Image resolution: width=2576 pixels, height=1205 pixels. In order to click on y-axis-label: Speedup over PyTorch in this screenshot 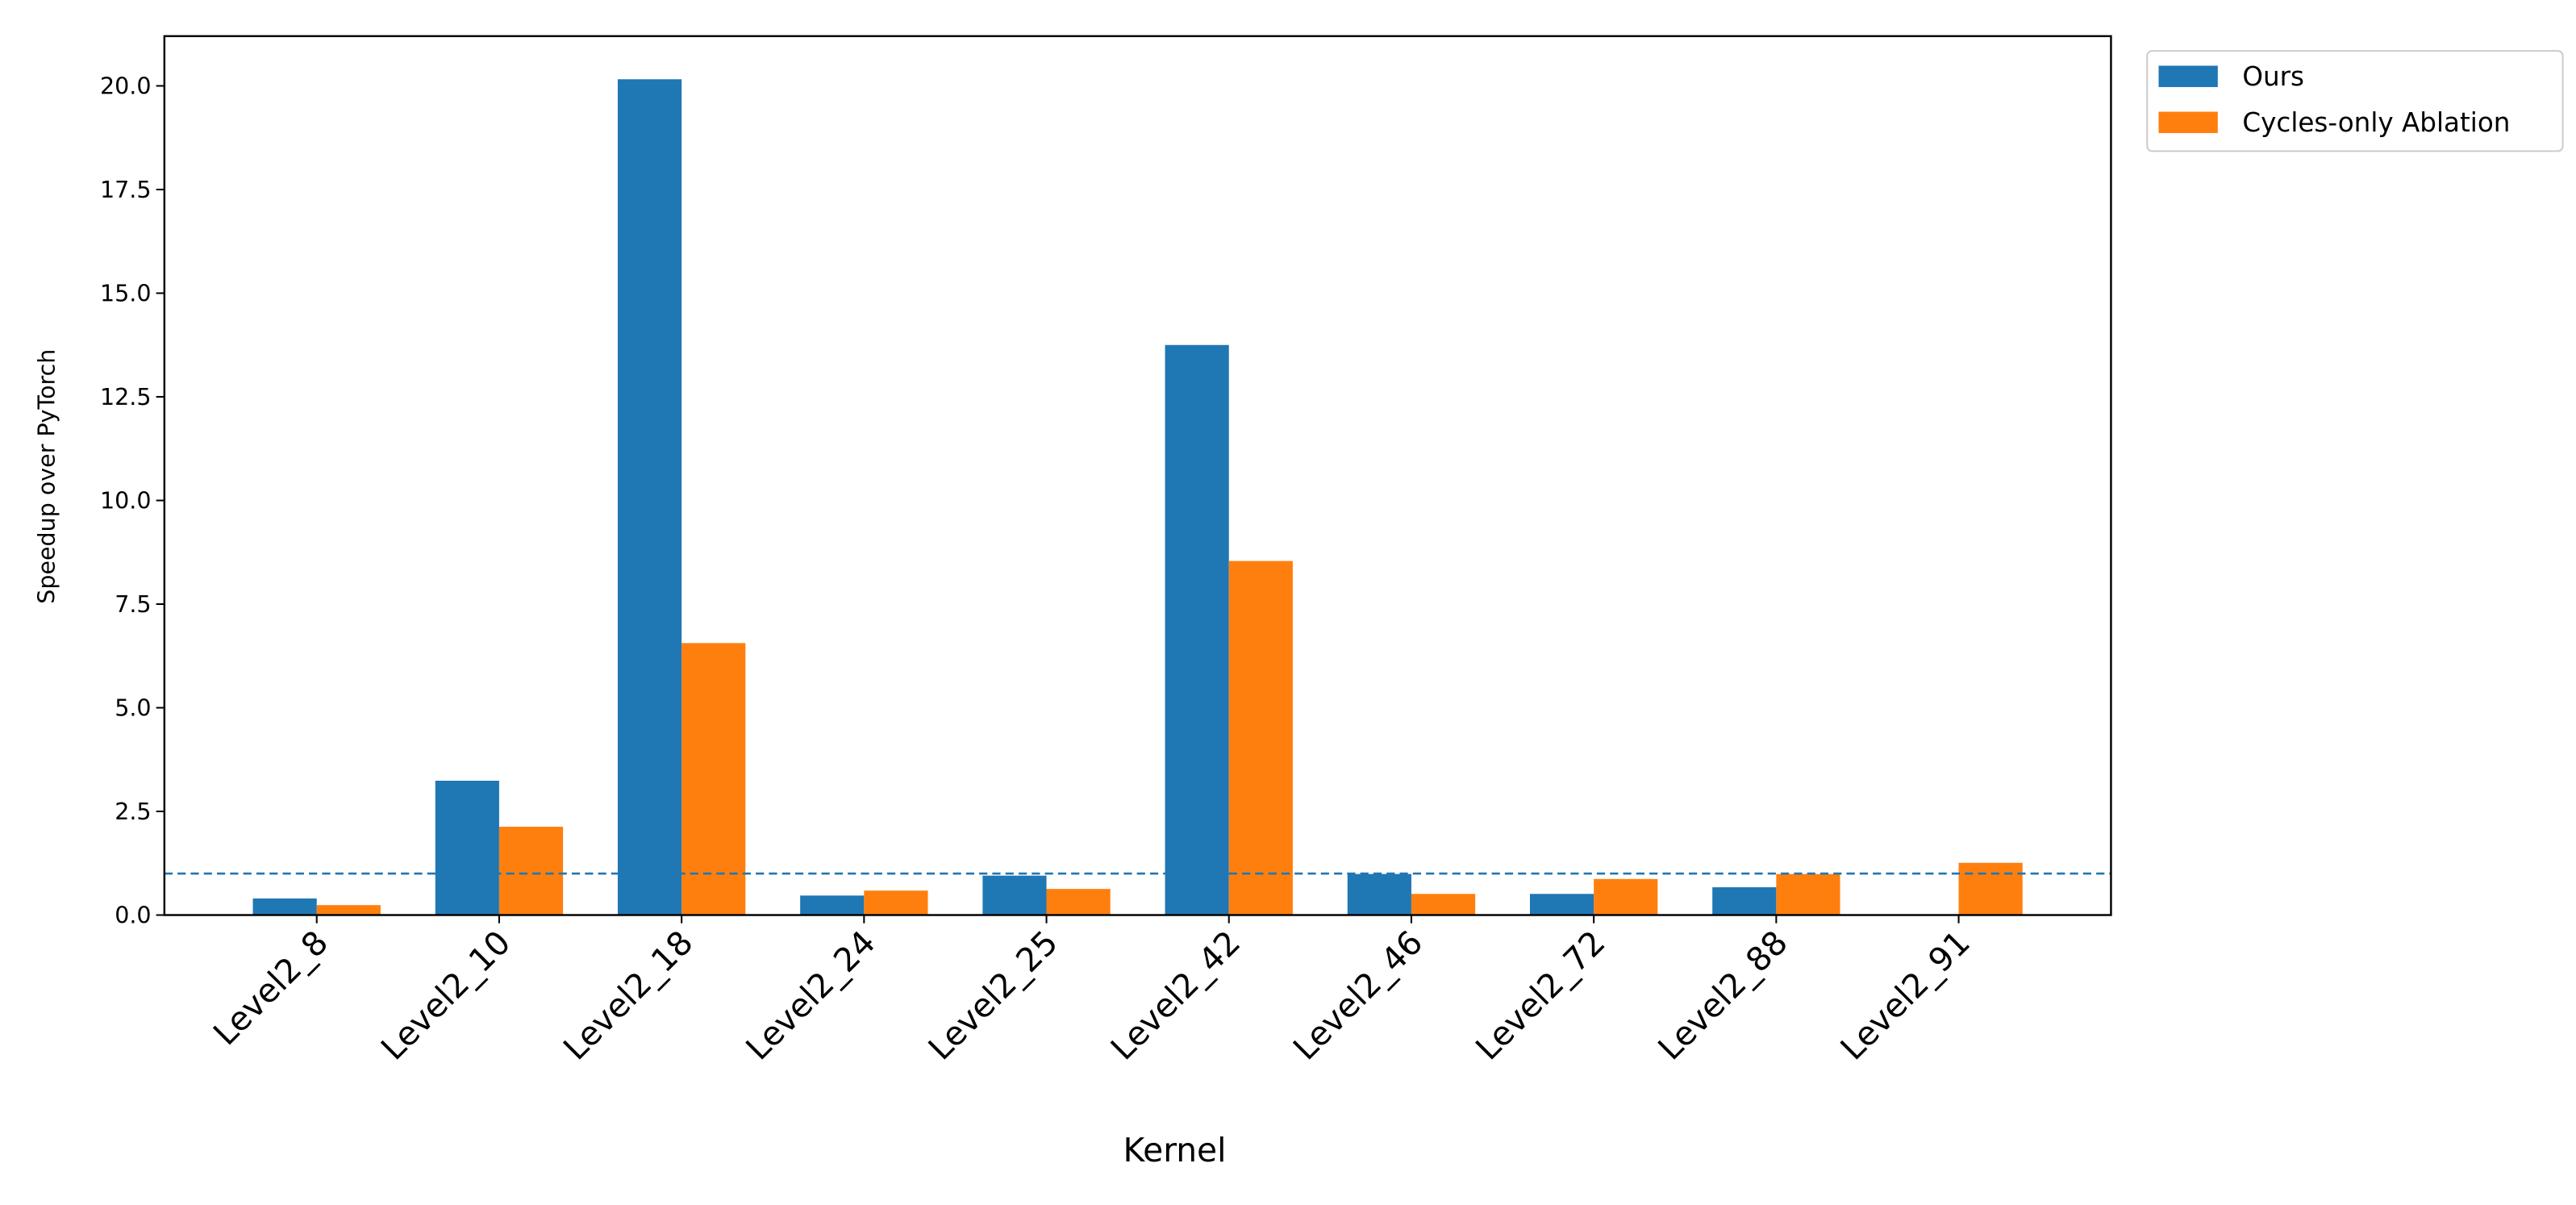, I will do `click(46, 476)`.